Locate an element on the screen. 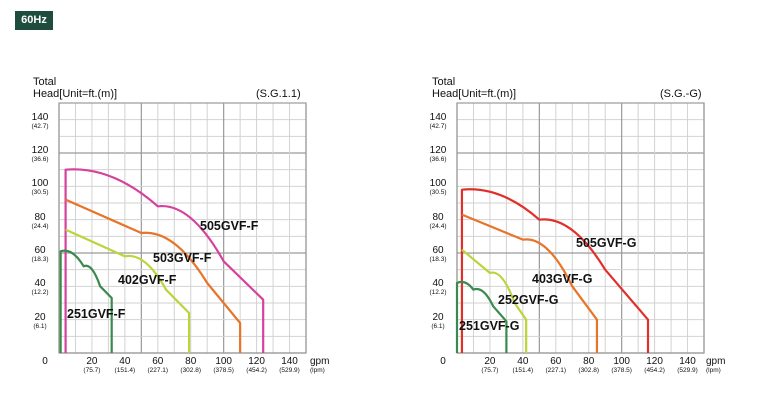 This screenshot has width=776, height=412. curve-503GVF-F is located at coordinates (153, 275).